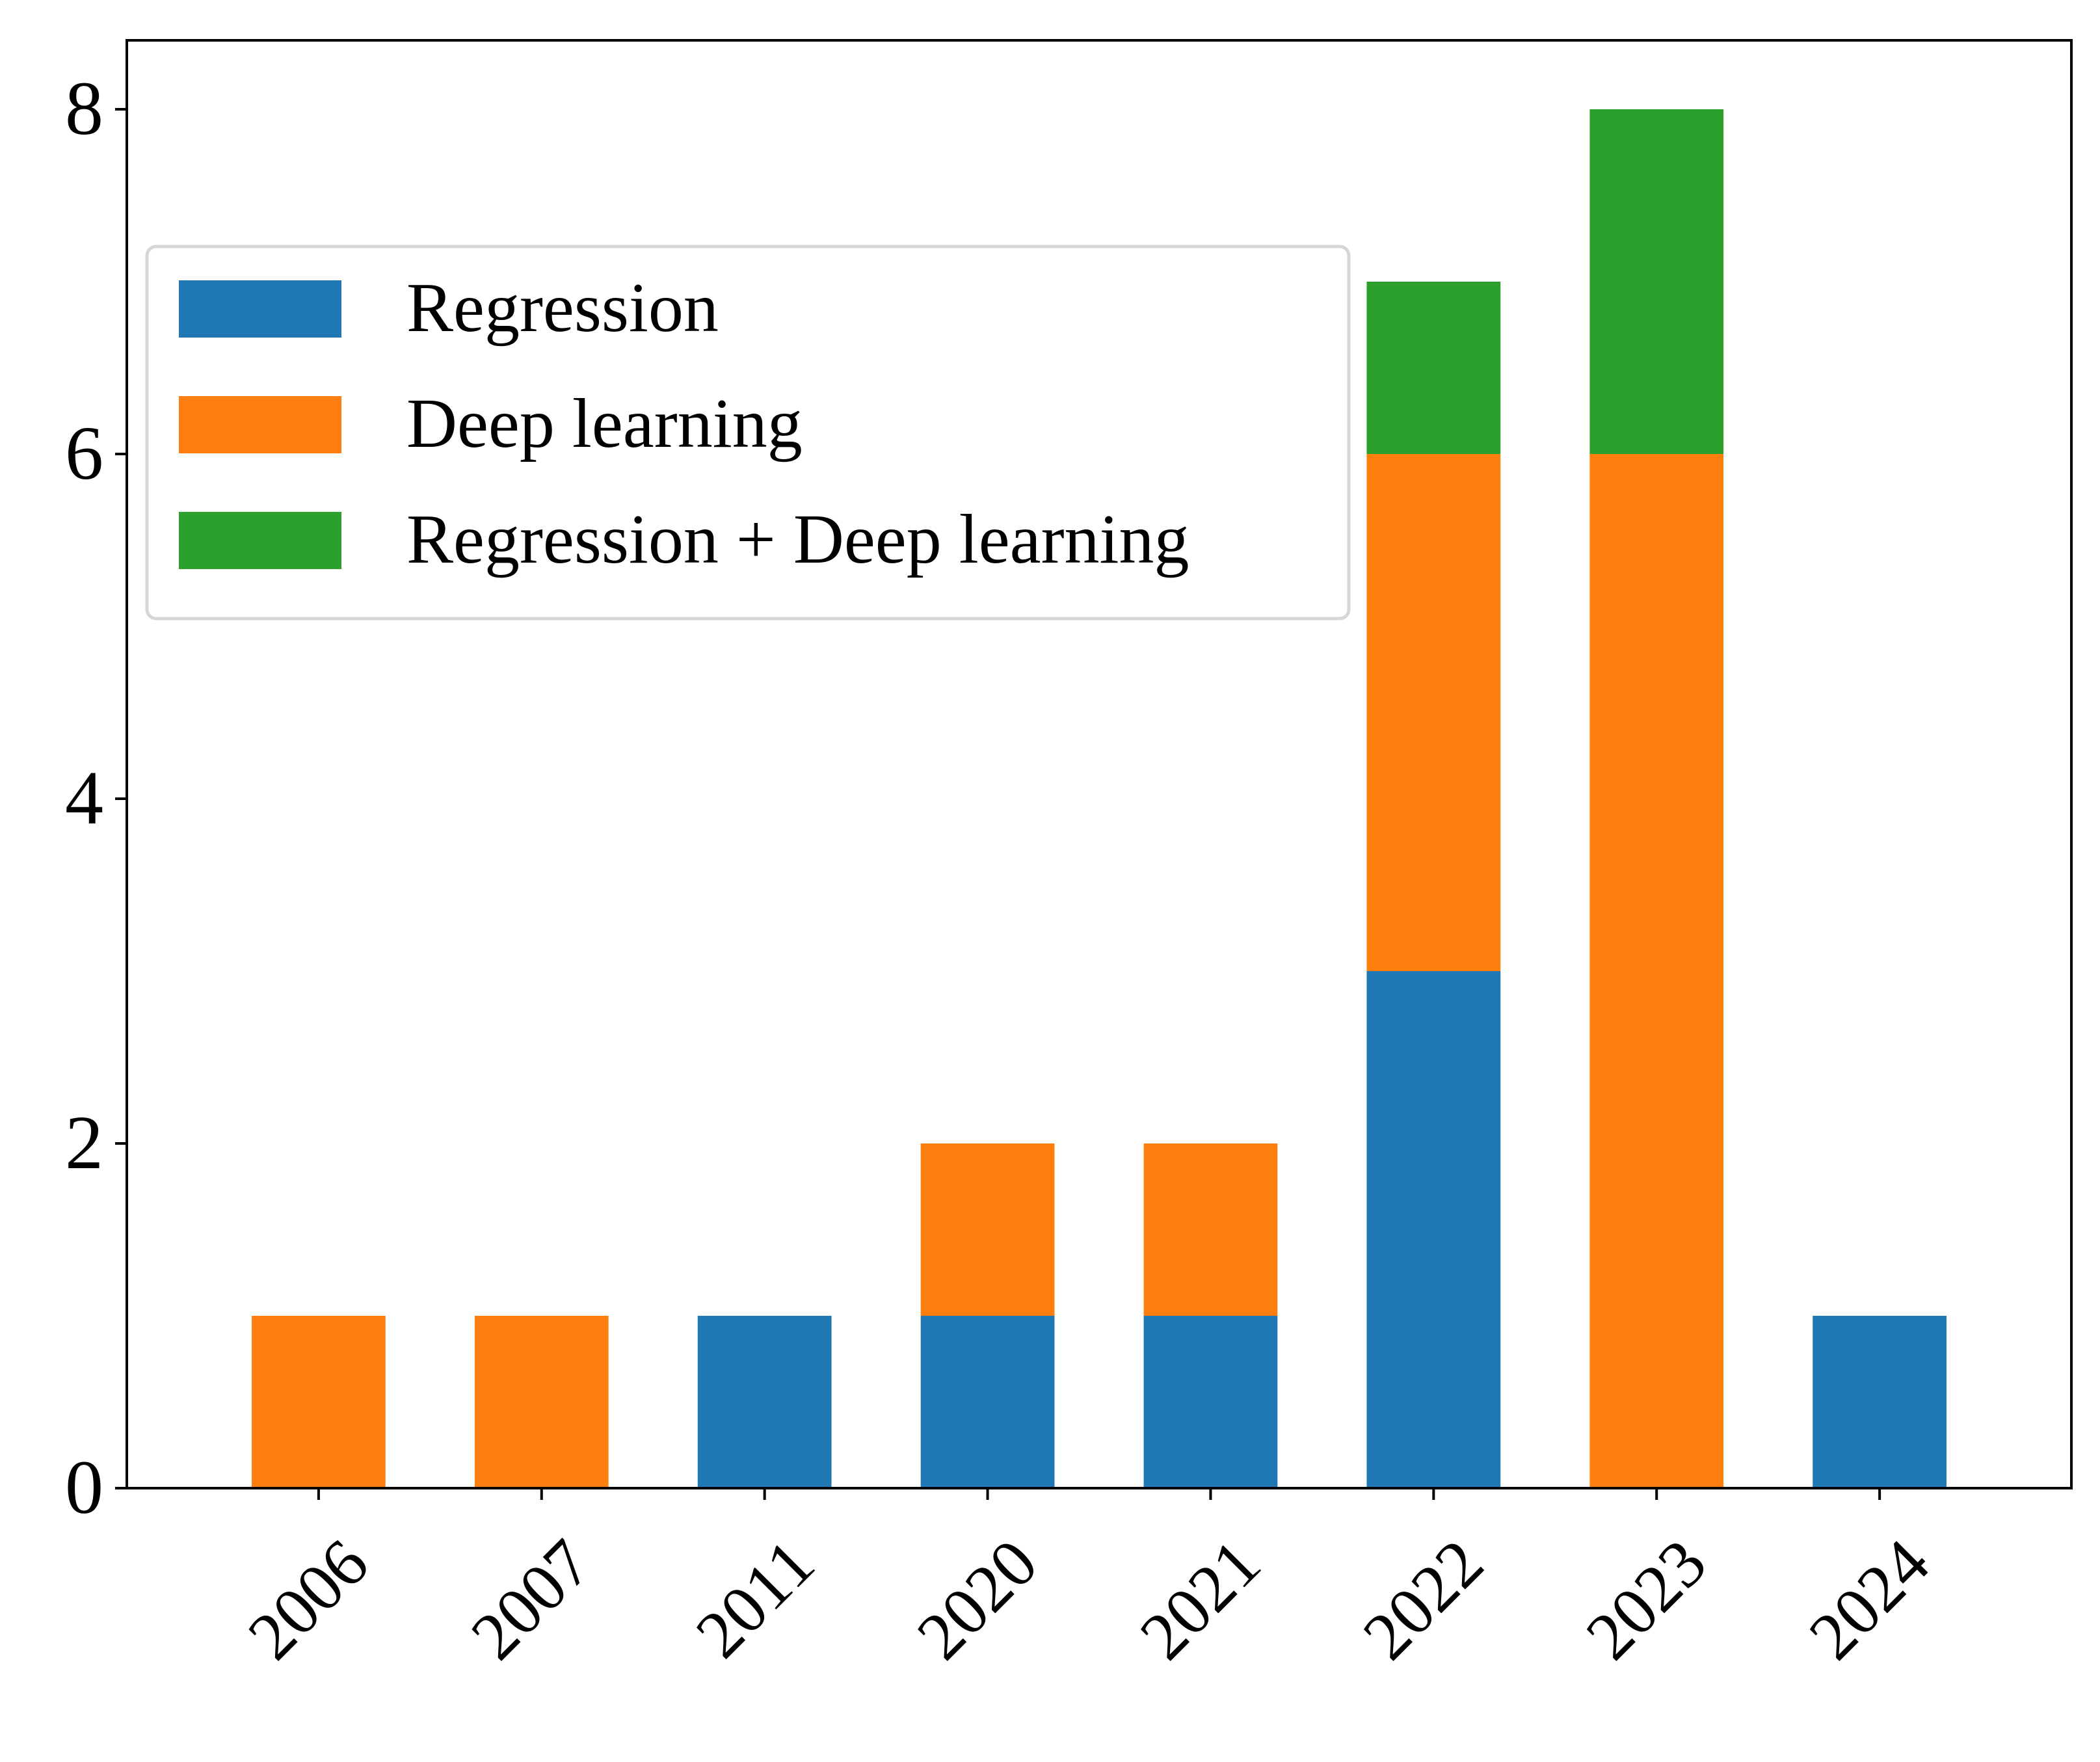  Describe the element at coordinates (1434, 712) in the screenshot. I see `bar-deep-learning-2022` at that location.